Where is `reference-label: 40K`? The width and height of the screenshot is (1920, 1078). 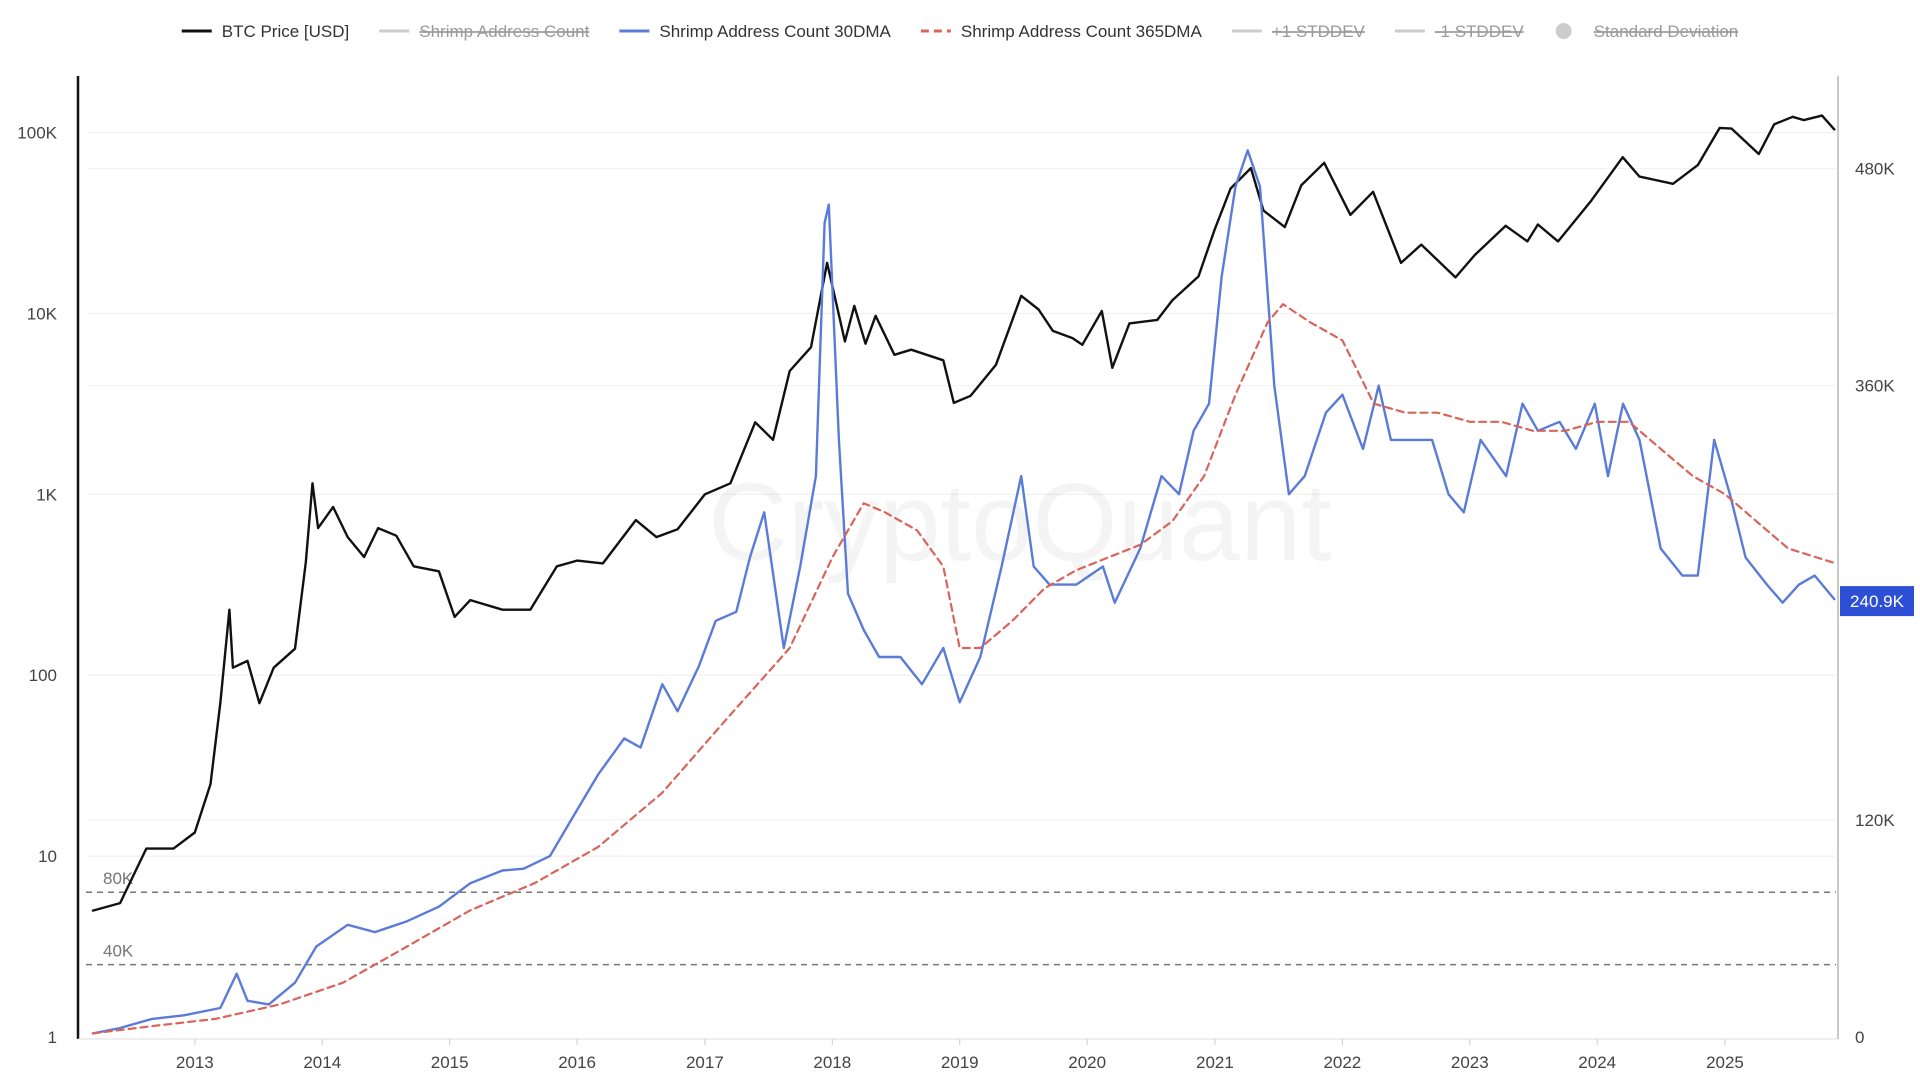
reference-label: 40K is located at coordinates (118, 951).